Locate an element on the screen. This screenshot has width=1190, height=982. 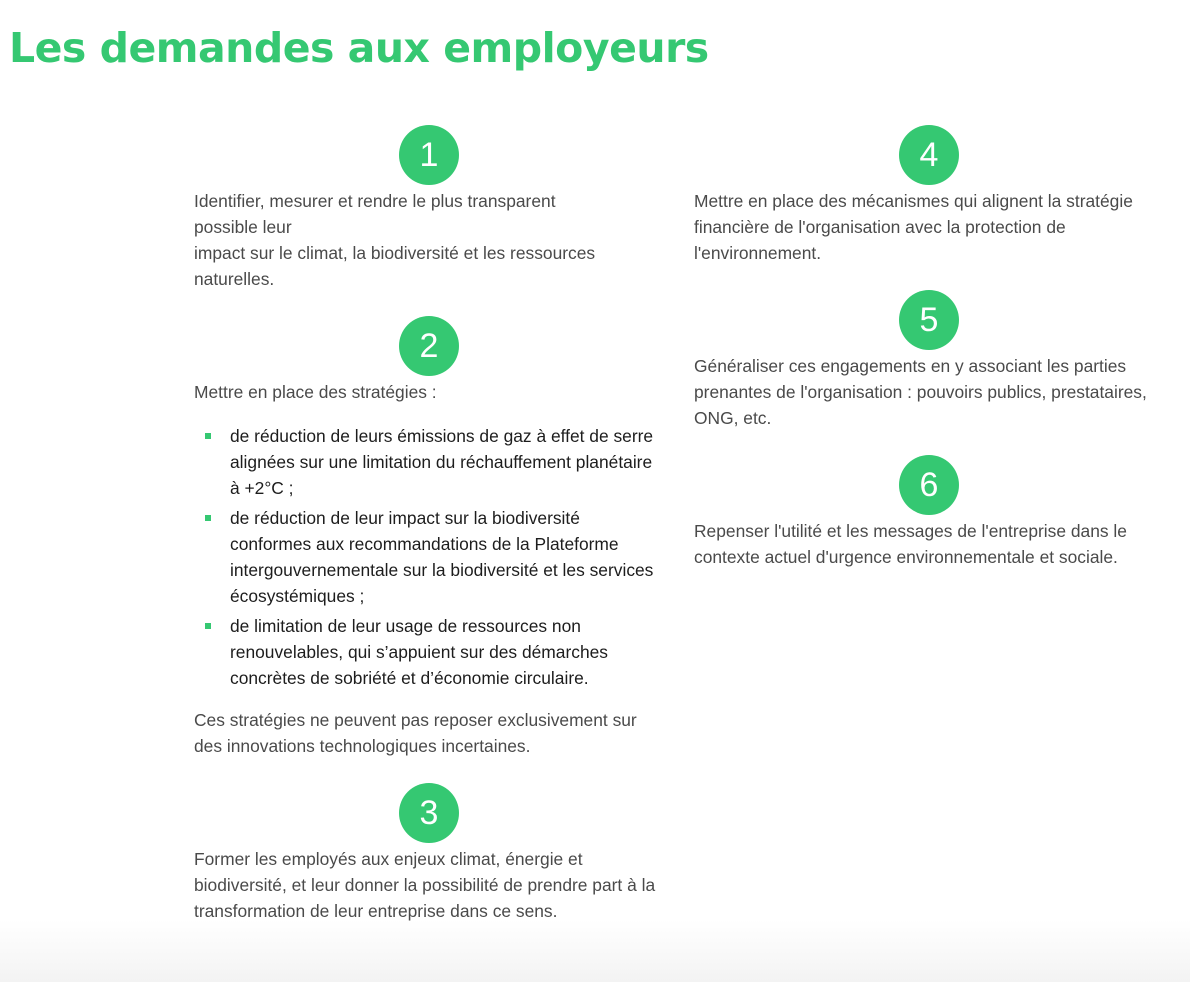
step-number-badge: 3 is located at coordinates (429, 813).